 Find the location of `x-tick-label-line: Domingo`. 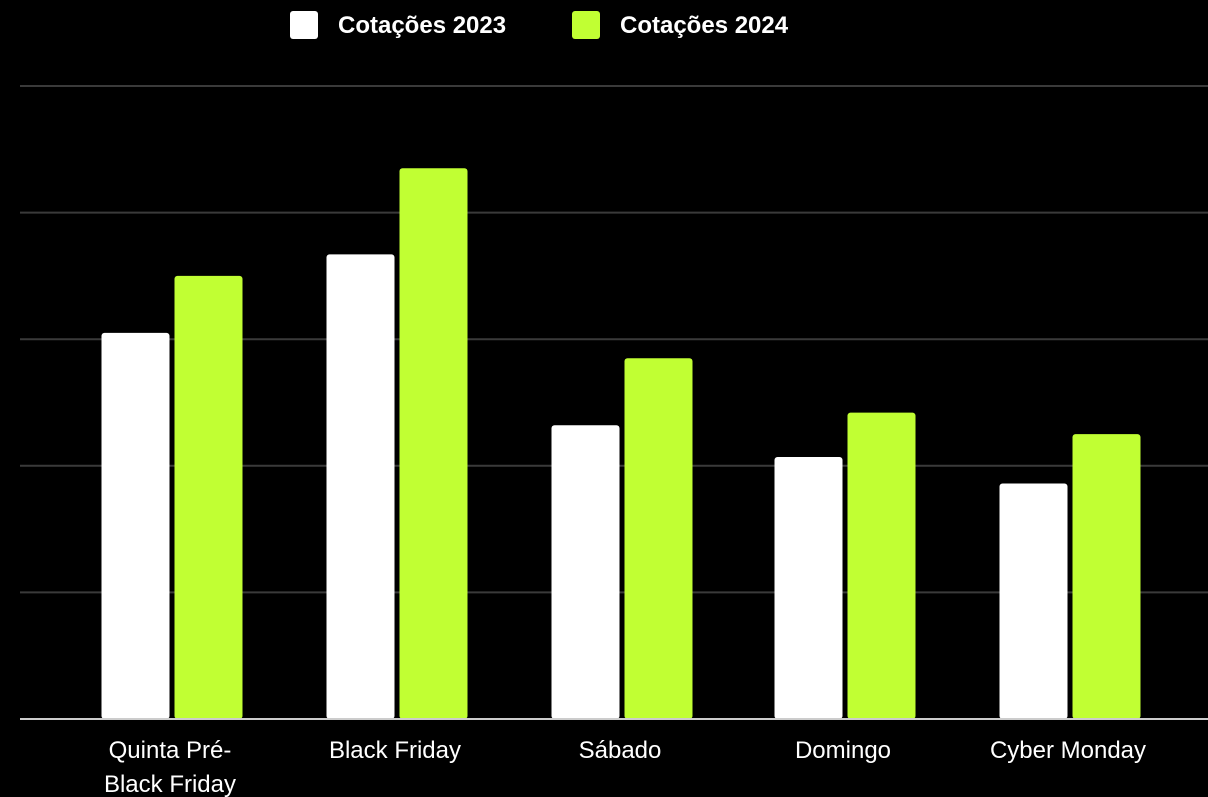

x-tick-label-line: Domingo is located at coordinates (843, 750).